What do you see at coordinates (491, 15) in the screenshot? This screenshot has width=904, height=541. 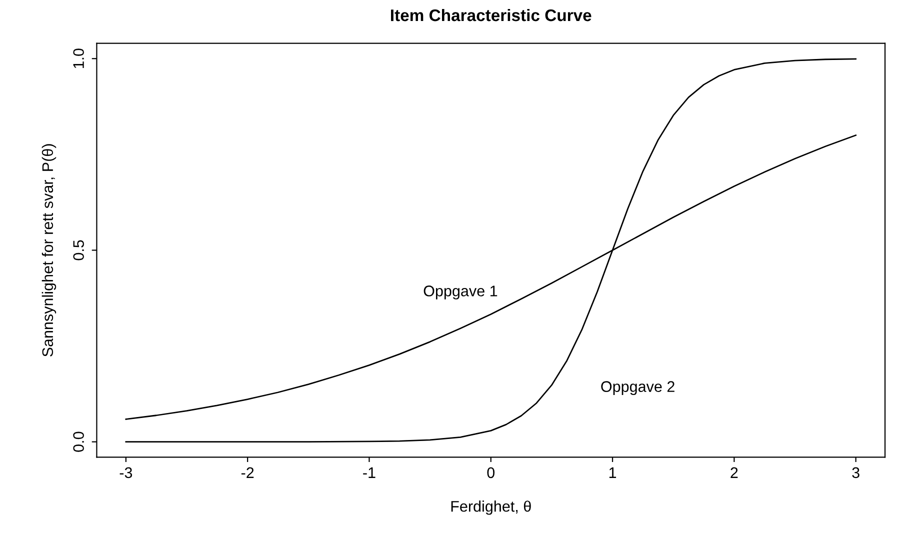 I see `chart-title: Item Characteristic Curve` at bounding box center [491, 15].